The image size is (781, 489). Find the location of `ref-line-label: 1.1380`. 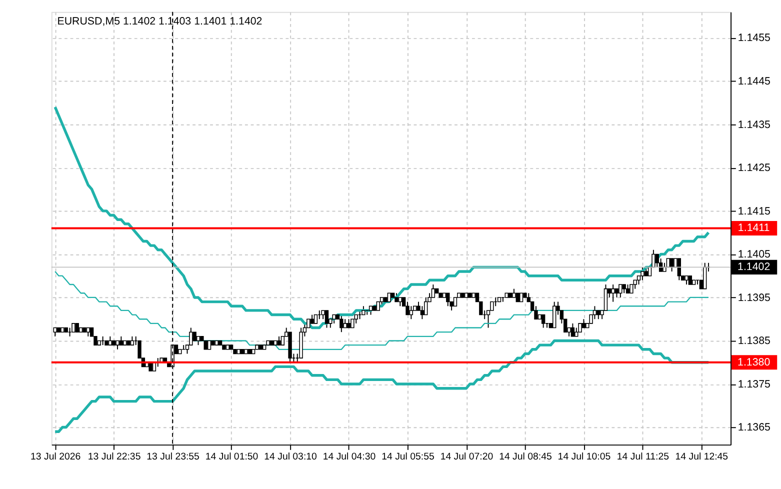

ref-line-label: 1.1380 is located at coordinates (754, 362).